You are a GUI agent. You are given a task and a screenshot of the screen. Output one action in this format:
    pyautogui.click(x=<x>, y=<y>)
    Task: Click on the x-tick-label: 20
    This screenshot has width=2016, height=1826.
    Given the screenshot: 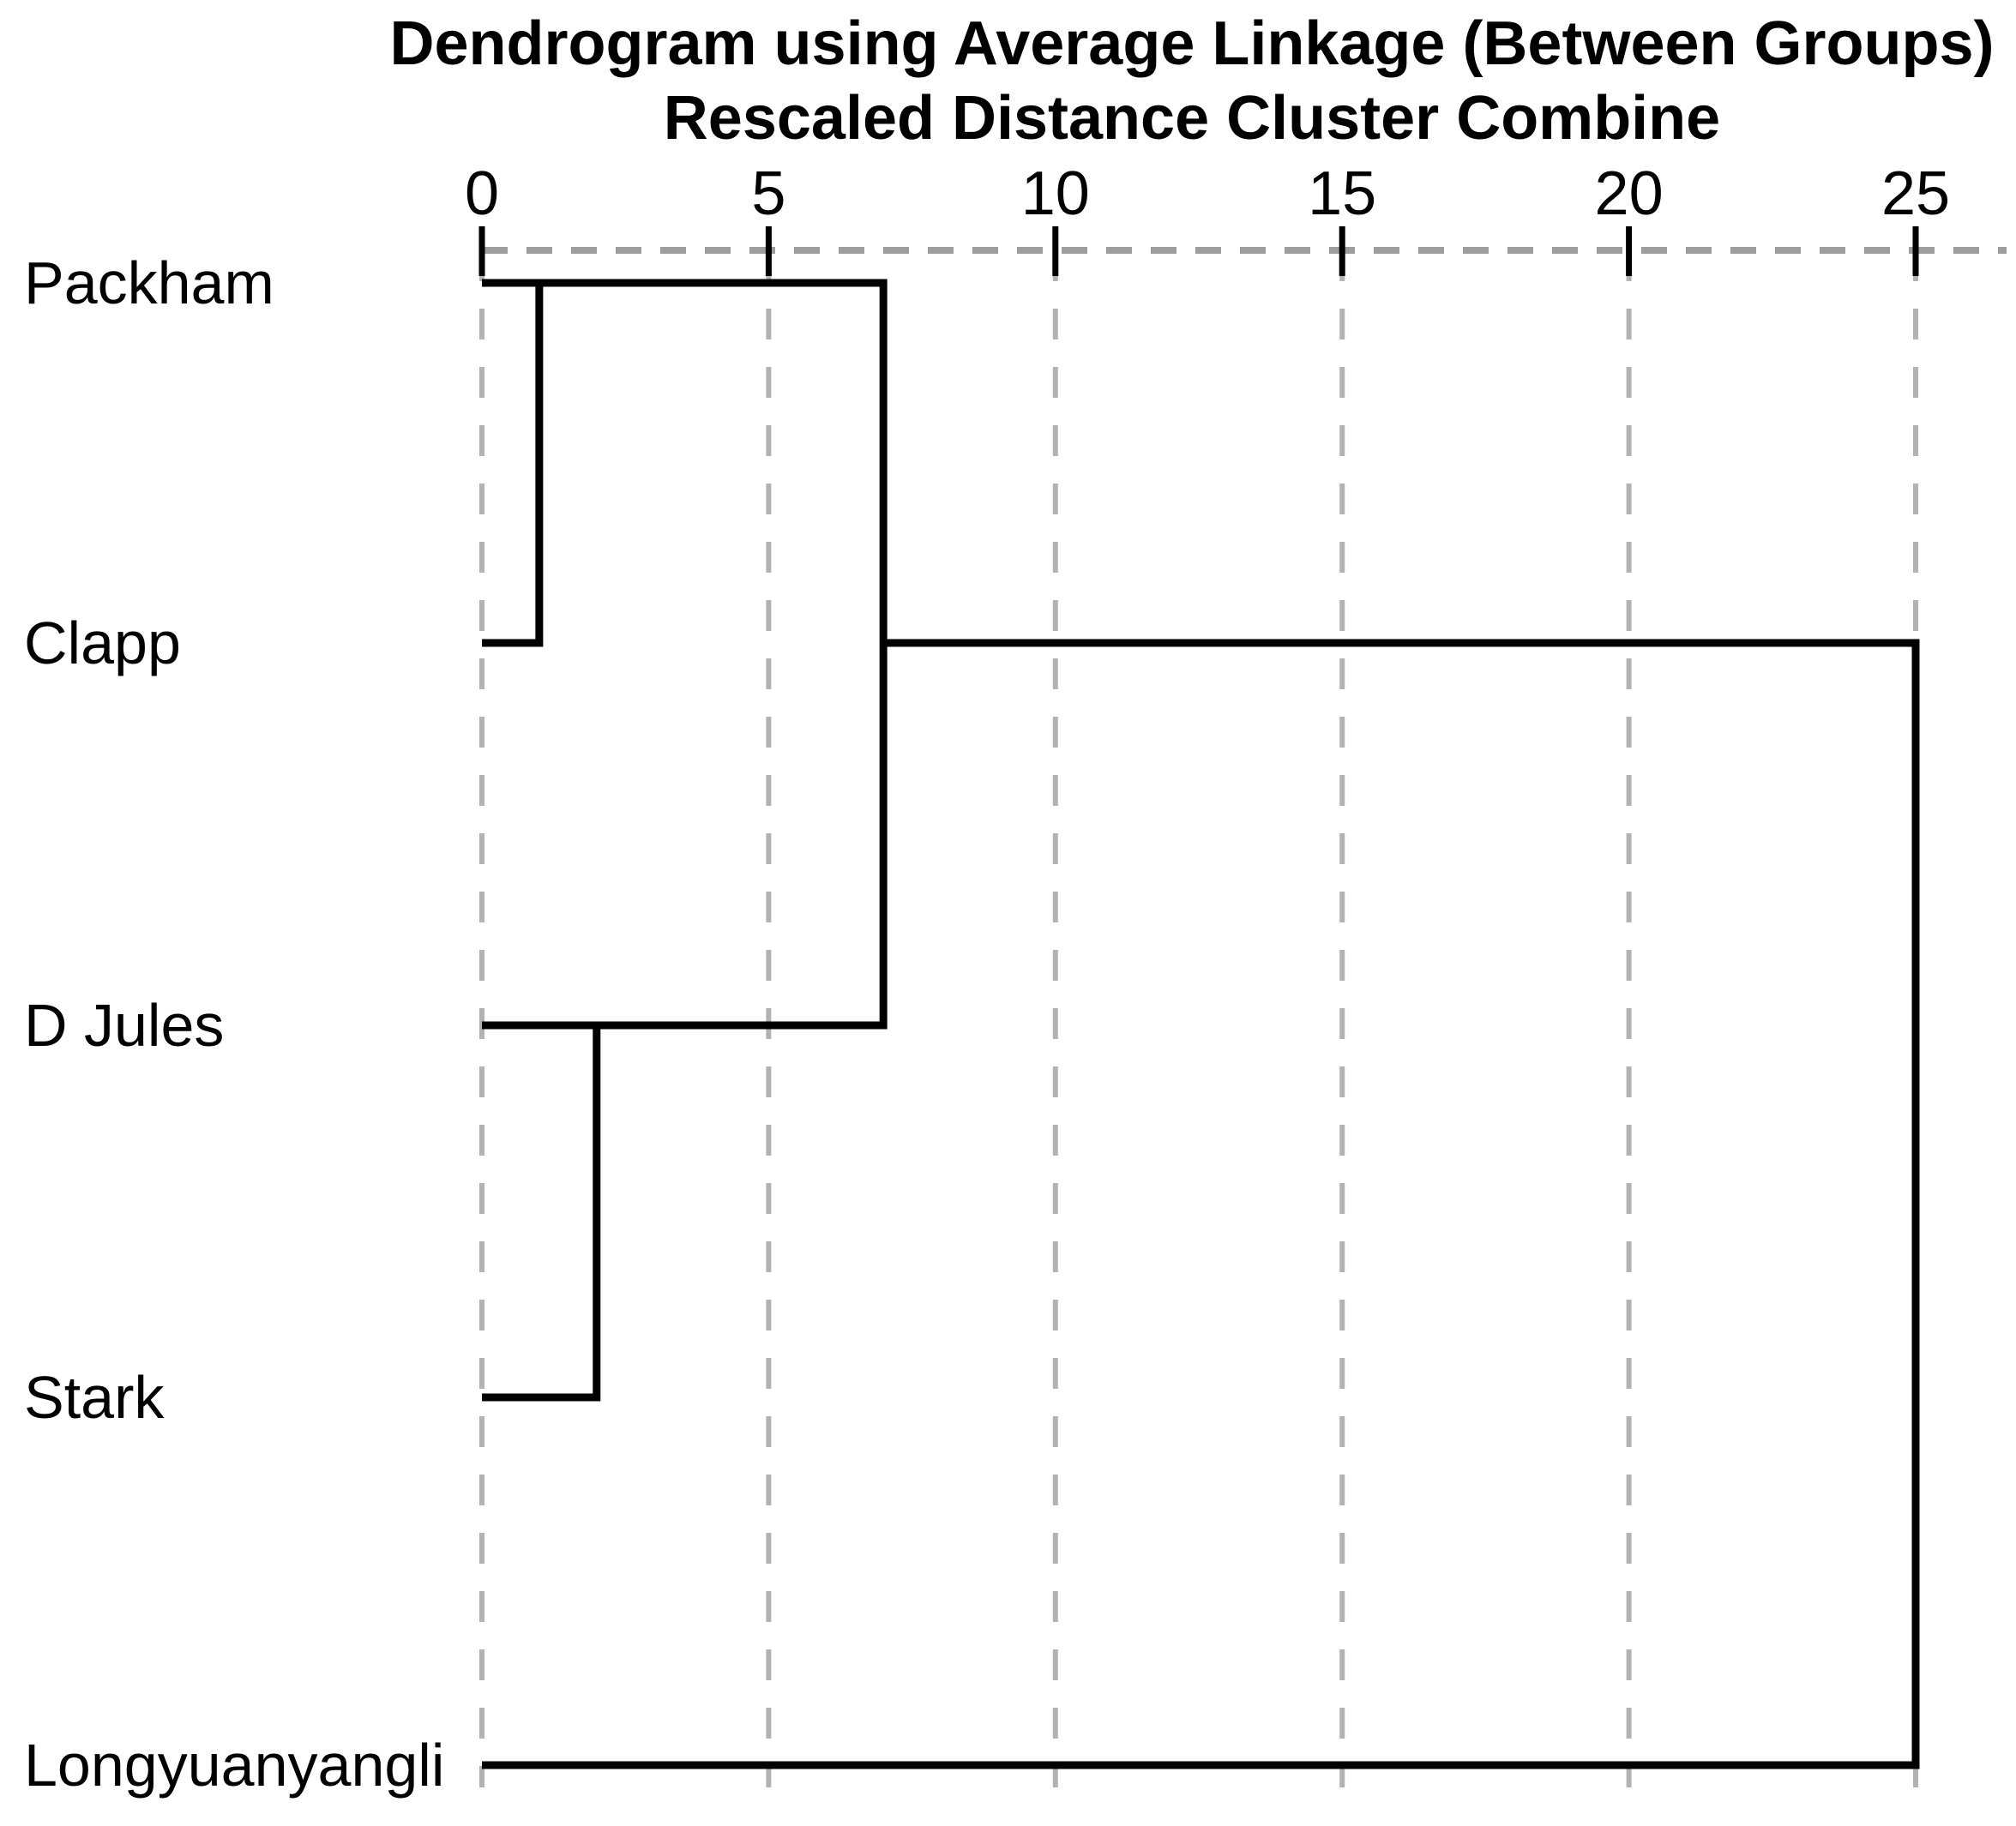 What is the action you would take?
    pyautogui.click(x=1629, y=193)
    